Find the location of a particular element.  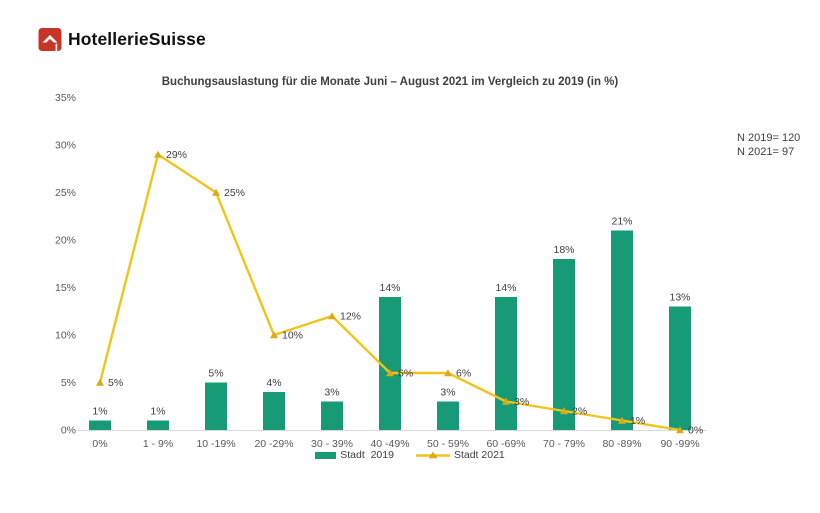

x-axis-category-label: 70 - 79% is located at coordinates (564, 444).